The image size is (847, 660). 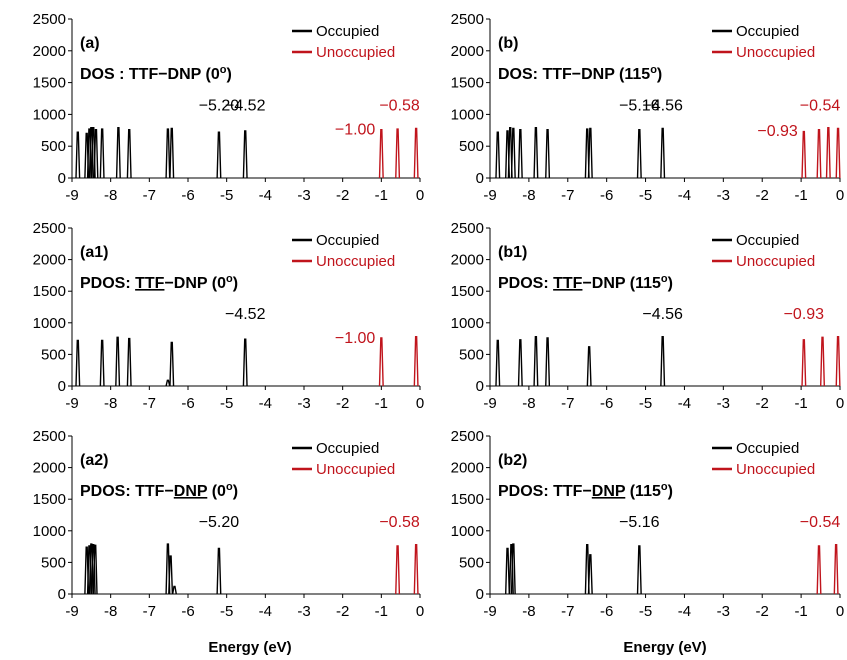 What do you see at coordinates (643, 491) in the screenshot?
I see `panel-title-part: (115` at bounding box center [643, 491].